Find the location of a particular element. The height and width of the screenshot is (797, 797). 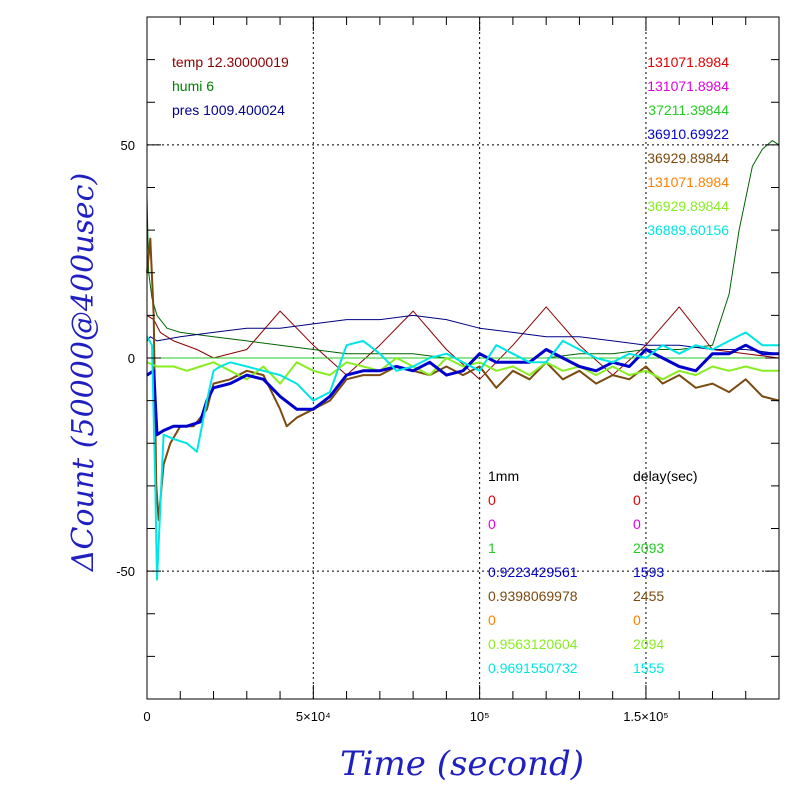

table-row-4-left: 0.9223429561 is located at coordinates (533, 572).